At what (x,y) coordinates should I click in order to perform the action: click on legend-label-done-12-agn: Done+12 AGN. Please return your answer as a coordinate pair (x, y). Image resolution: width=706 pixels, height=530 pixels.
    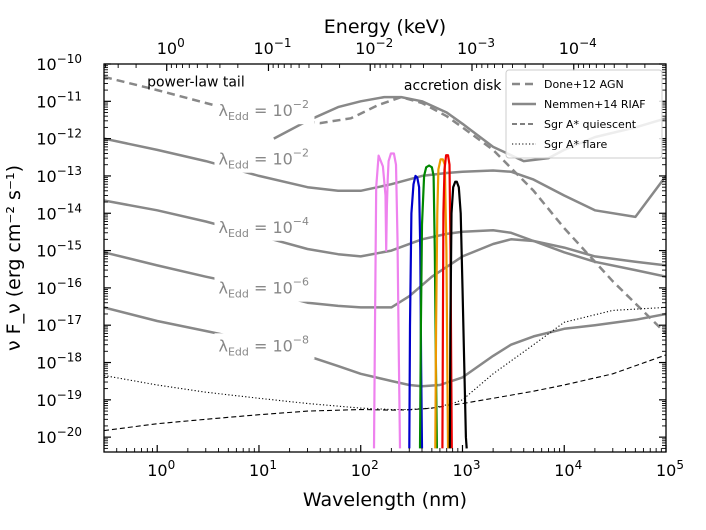
    Looking at the image, I should click on (584, 84).